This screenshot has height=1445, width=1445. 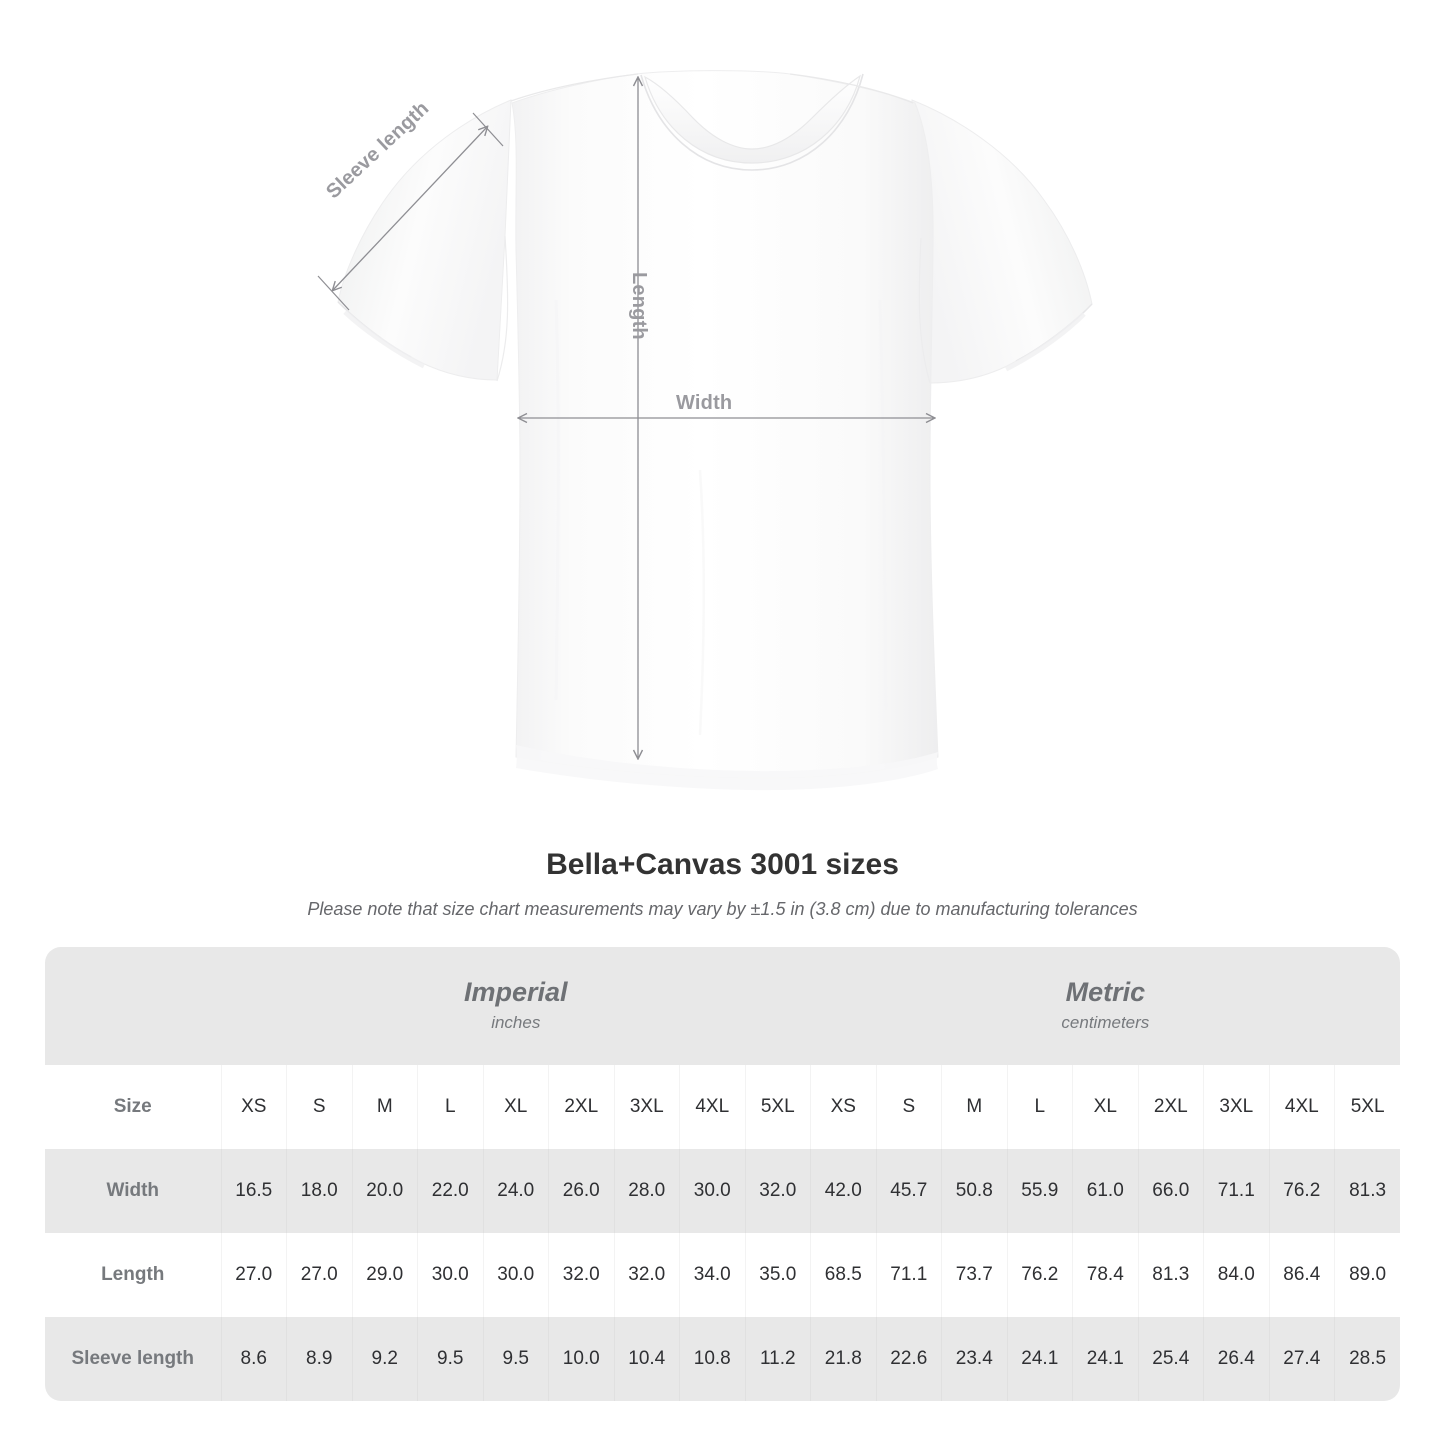 What do you see at coordinates (646, 1275) in the screenshot?
I see `cell-length-3XL-imperial: 32.0` at bounding box center [646, 1275].